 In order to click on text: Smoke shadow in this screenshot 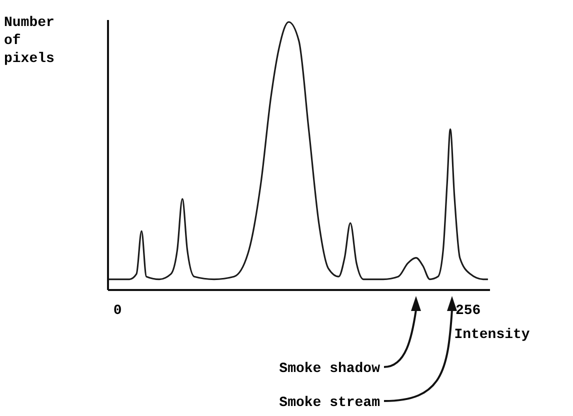, I will do `click(330, 369)`.